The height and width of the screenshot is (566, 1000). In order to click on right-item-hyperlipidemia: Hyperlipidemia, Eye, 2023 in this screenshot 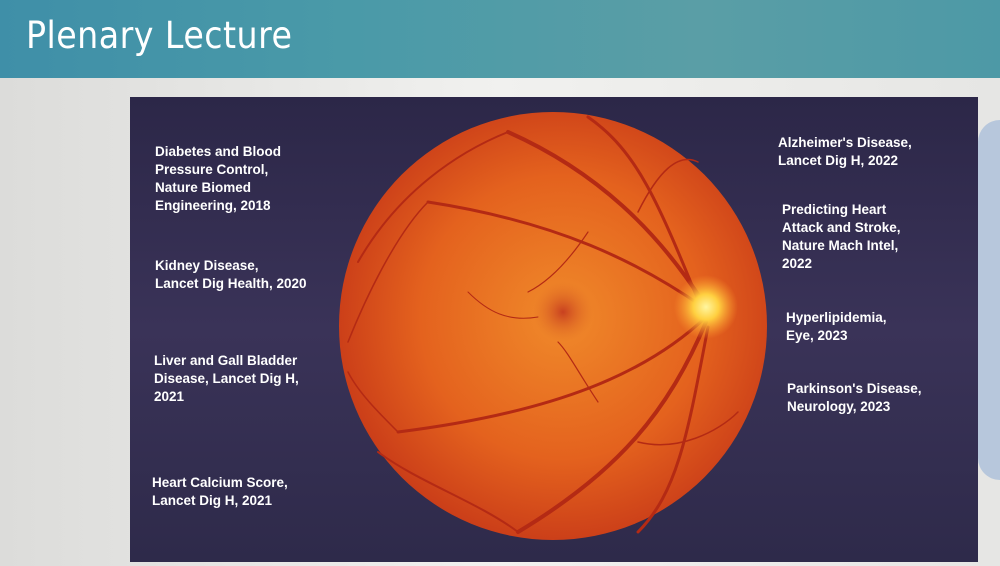, I will do `click(836, 326)`.